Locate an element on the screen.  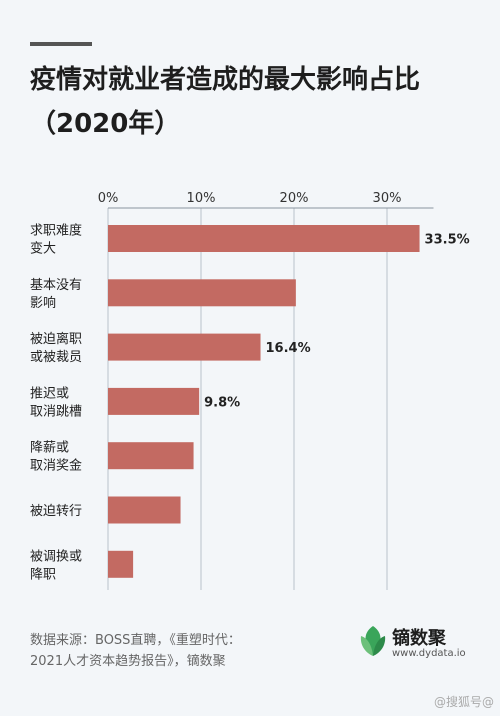
title-accent-bar is located at coordinates (61, 44).